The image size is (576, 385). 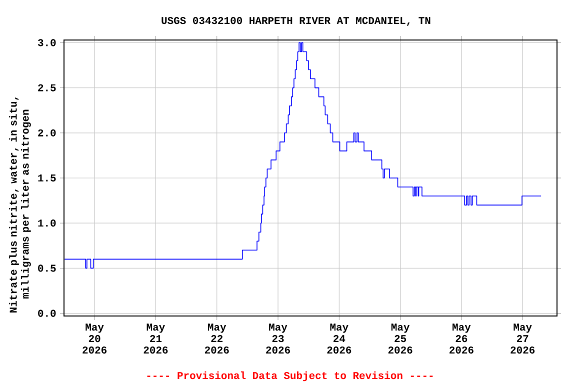 What do you see at coordinates (216, 339) in the screenshot?
I see `x-tick-label: May 22 2026` at bounding box center [216, 339].